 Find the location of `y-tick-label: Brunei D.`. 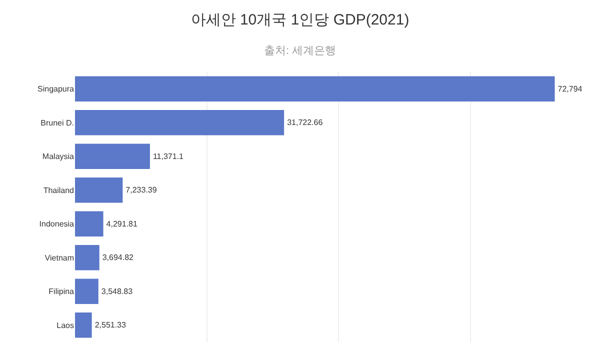

y-tick-label: Brunei D. is located at coordinates (57, 123).